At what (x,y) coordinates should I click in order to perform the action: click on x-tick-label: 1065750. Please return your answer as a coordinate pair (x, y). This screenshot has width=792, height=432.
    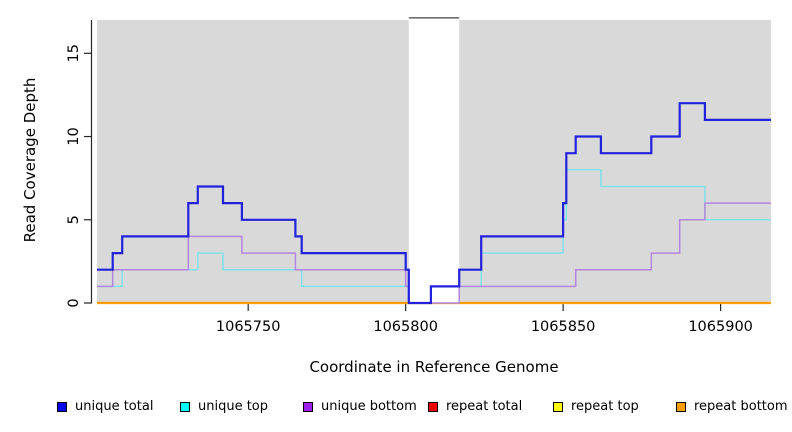
    Looking at the image, I should click on (248, 327).